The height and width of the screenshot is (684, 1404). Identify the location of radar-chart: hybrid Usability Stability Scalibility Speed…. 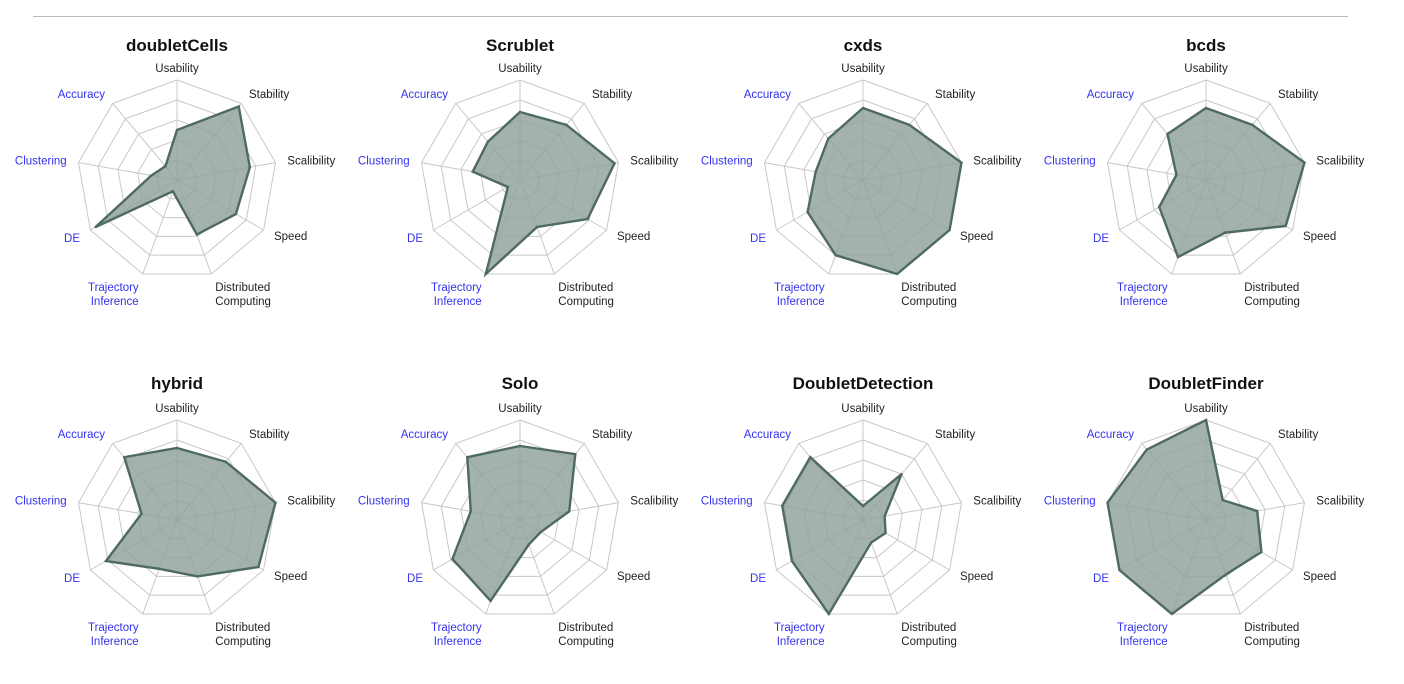
(175, 511).